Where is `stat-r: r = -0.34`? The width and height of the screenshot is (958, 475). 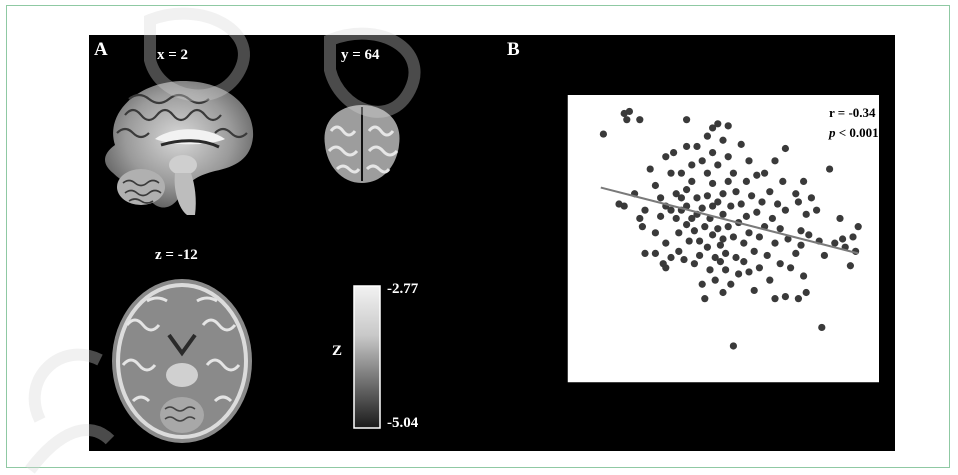 stat-r: r = -0.34 is located at coordinates (852, 112).